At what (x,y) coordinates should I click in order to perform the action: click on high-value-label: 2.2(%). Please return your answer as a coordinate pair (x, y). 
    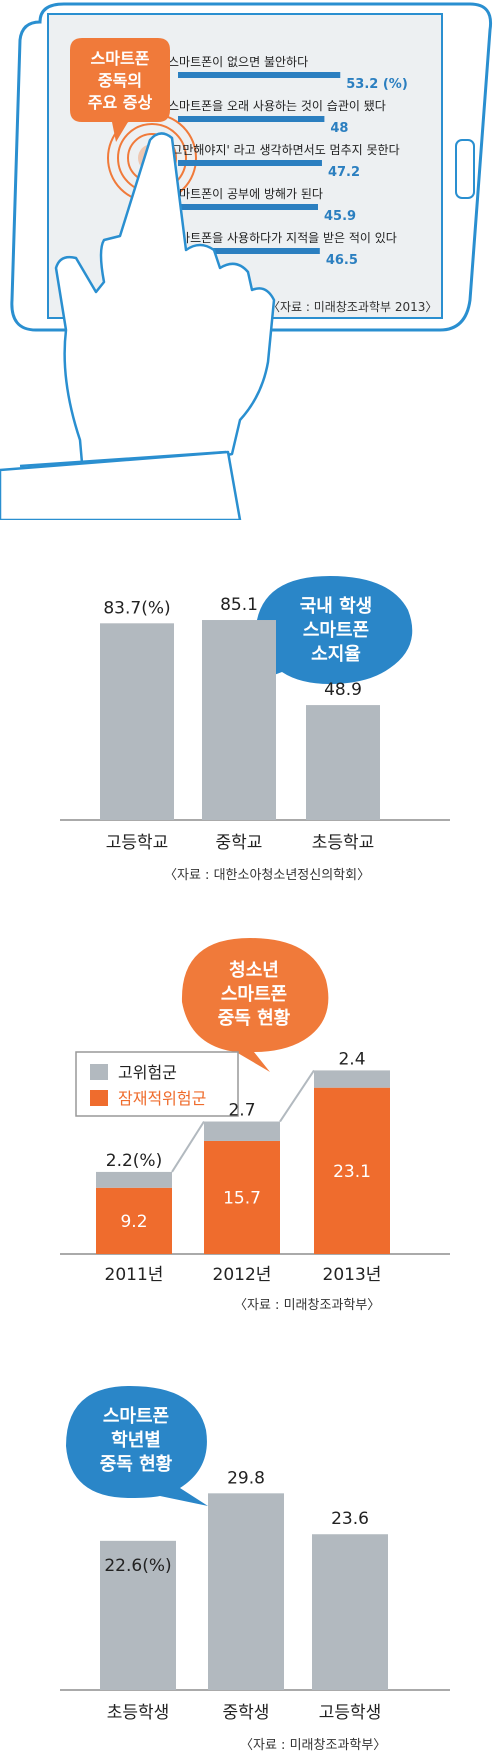
    Looking at the image, I should click on (134, 1161).